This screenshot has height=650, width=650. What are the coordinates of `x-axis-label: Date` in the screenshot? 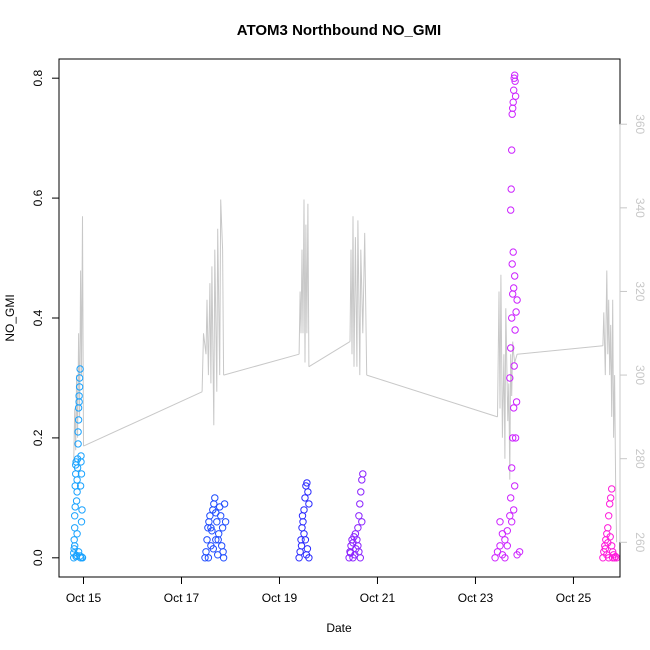 It's located at (339, 628).